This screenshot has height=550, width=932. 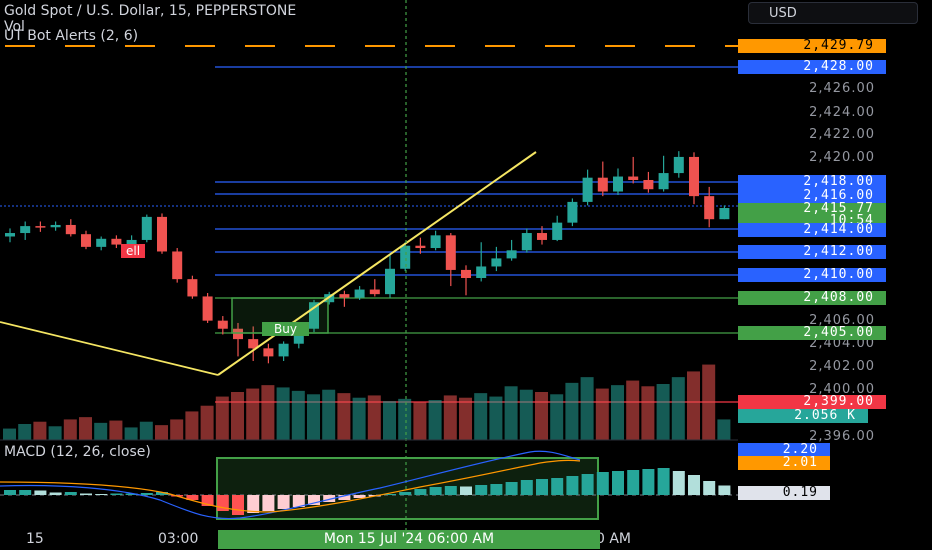 What do you see at coordinates (842, 366) in the screenshot?
I see `price-tick: 2,402.00` at bounding box center [842, 366].